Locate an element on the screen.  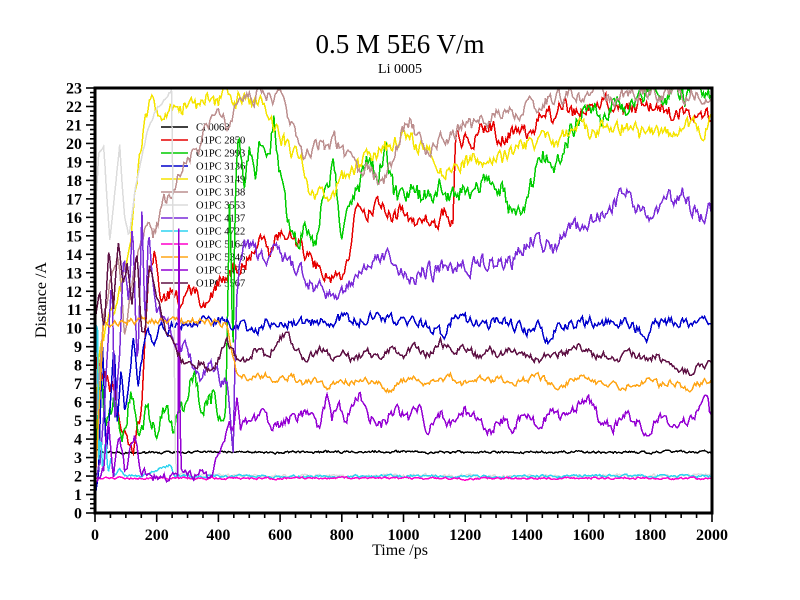
svg-text: 9 is located at coordinates (78, 347).